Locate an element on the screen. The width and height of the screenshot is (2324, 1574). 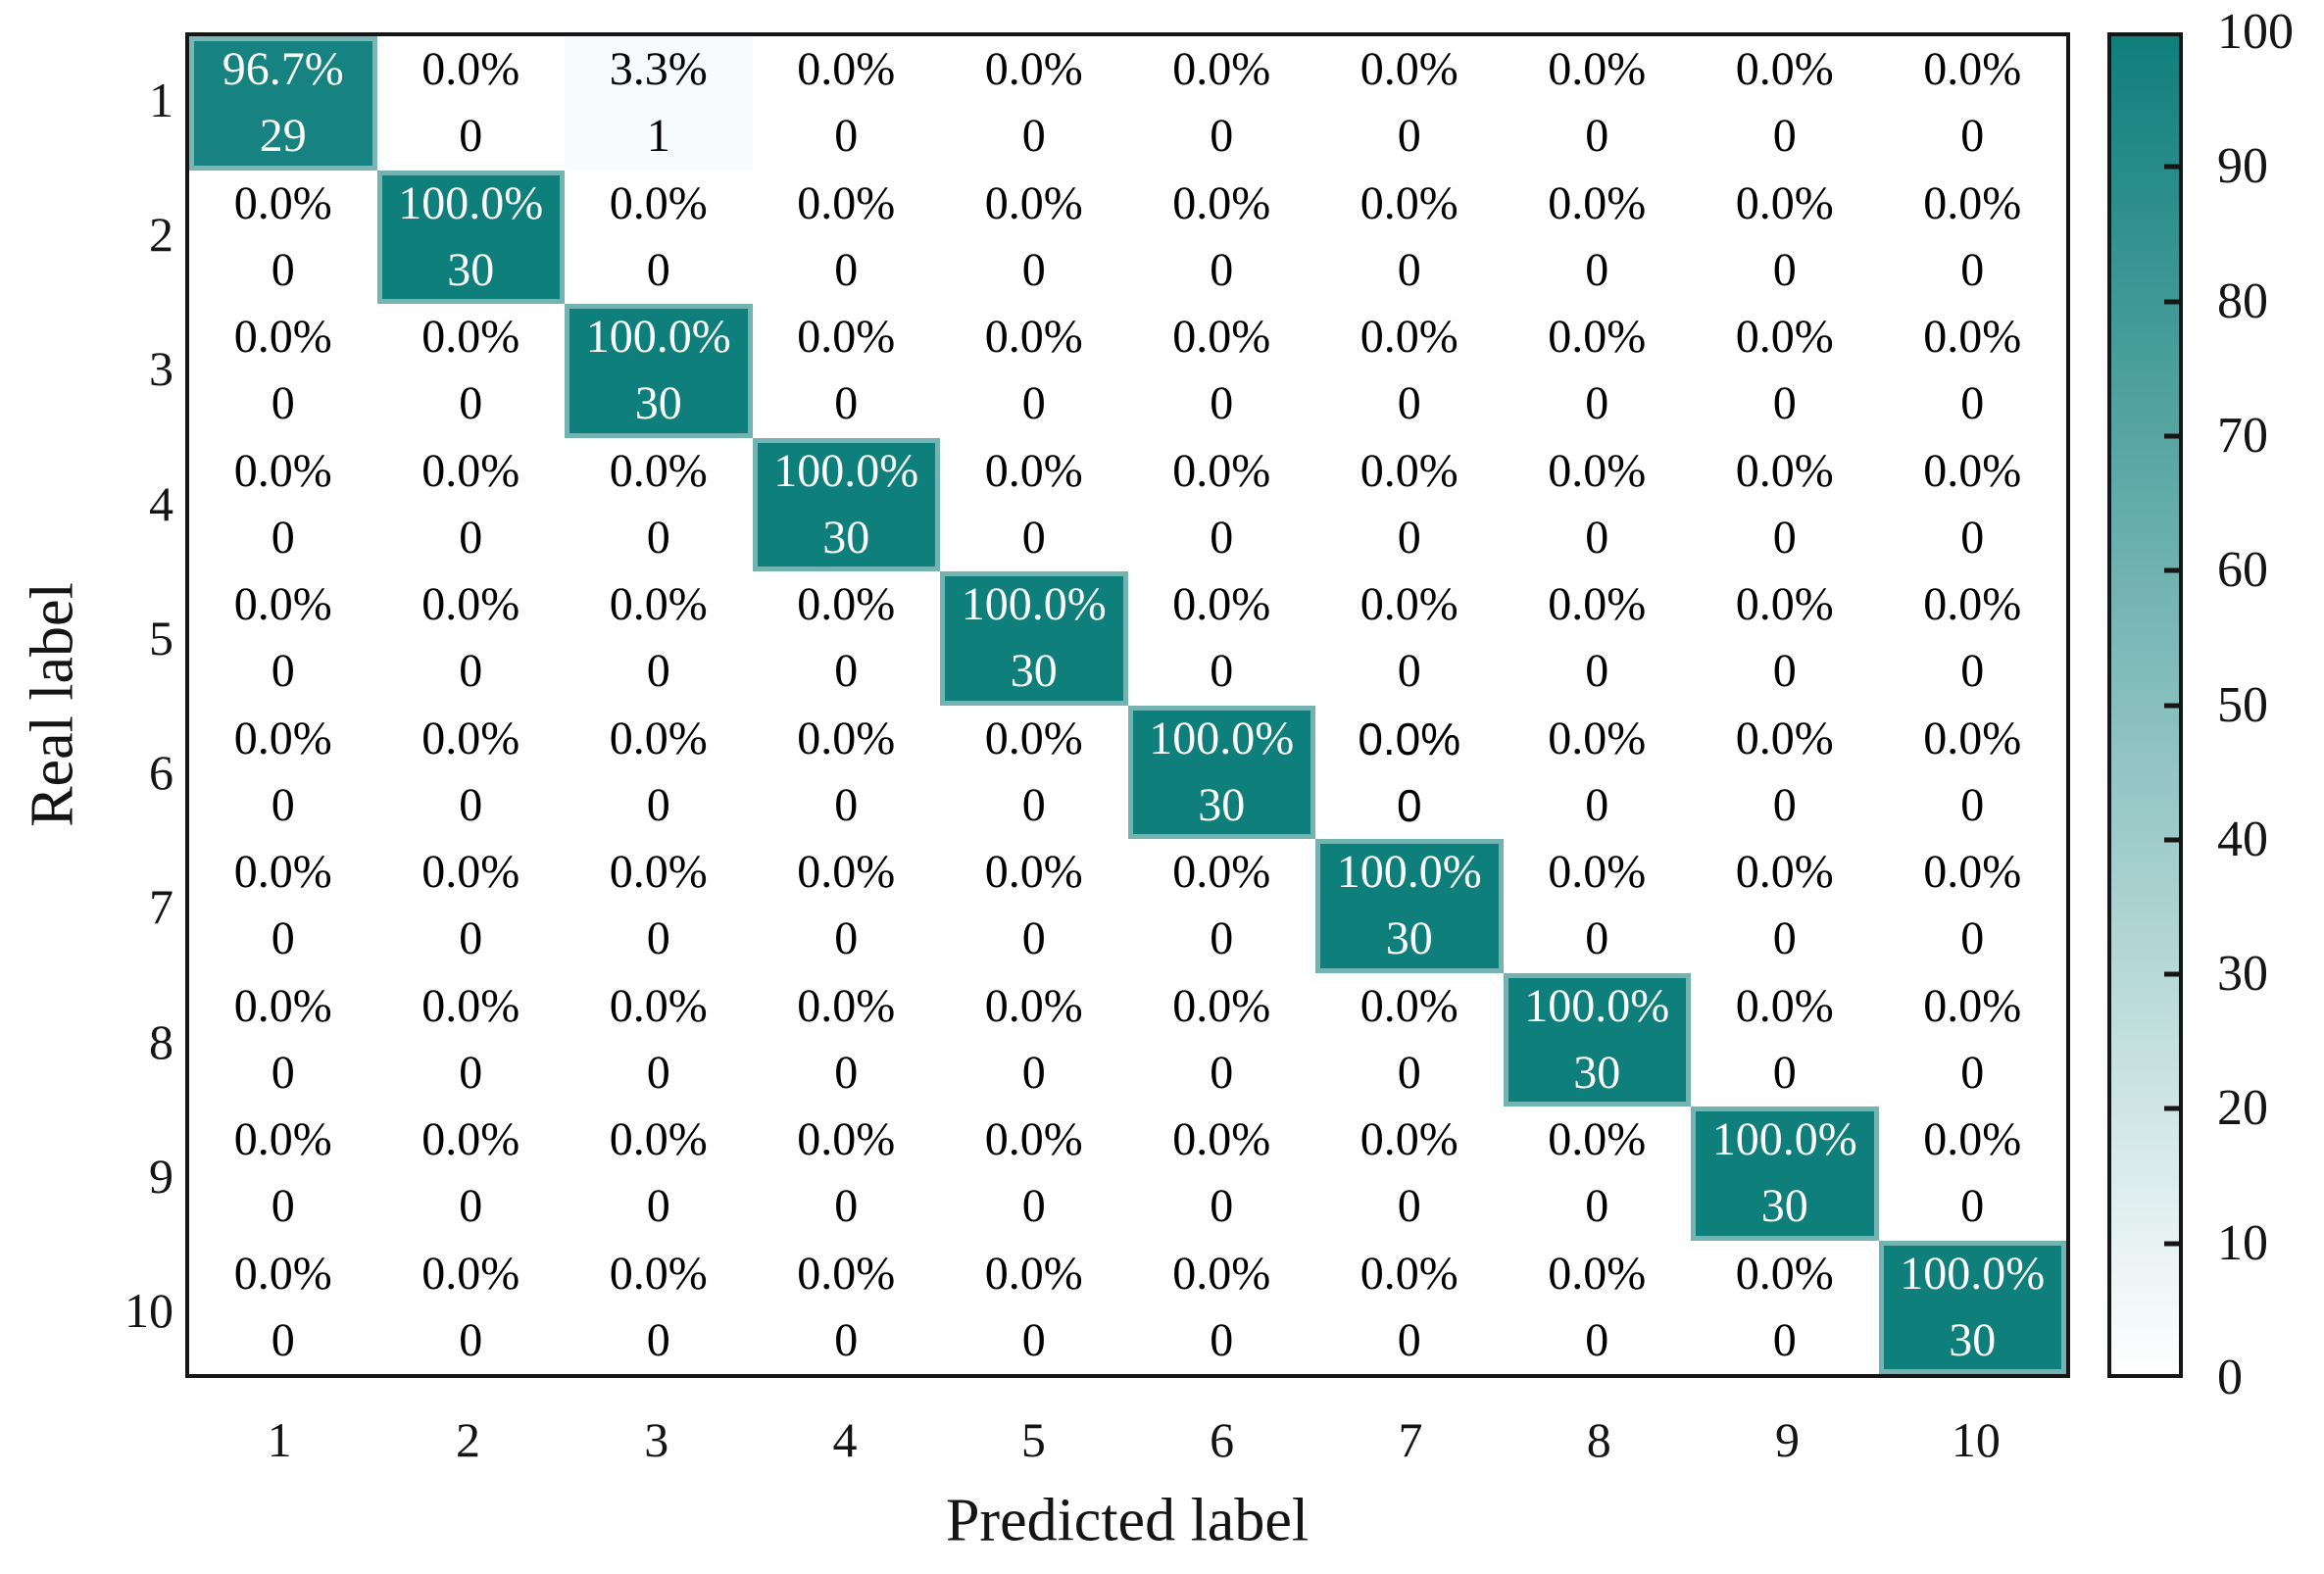
colorbar-tick-label: 70 is located at coordinates (2242, 435).